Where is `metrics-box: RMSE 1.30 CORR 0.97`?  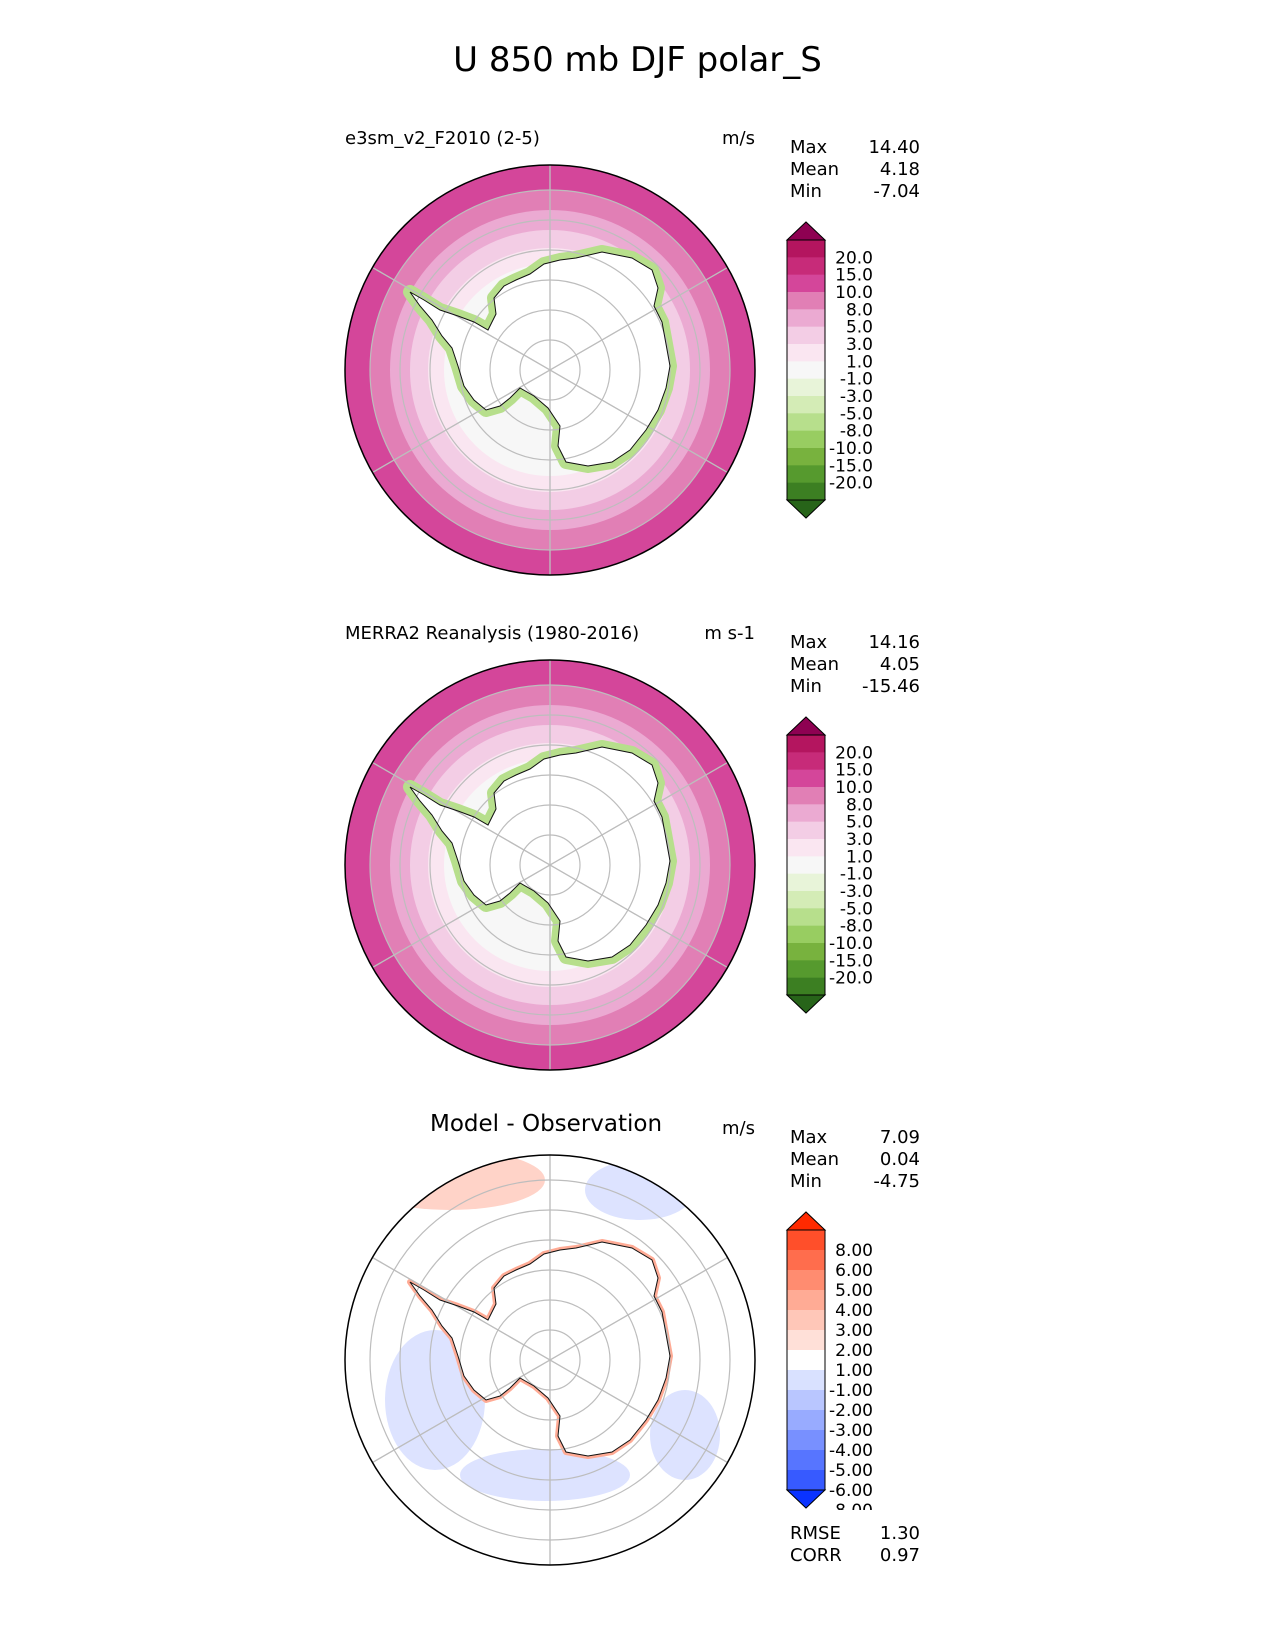
metrics-box: RMSE 1.30 CORR 0.97 is located at coordinates (855, 1545).